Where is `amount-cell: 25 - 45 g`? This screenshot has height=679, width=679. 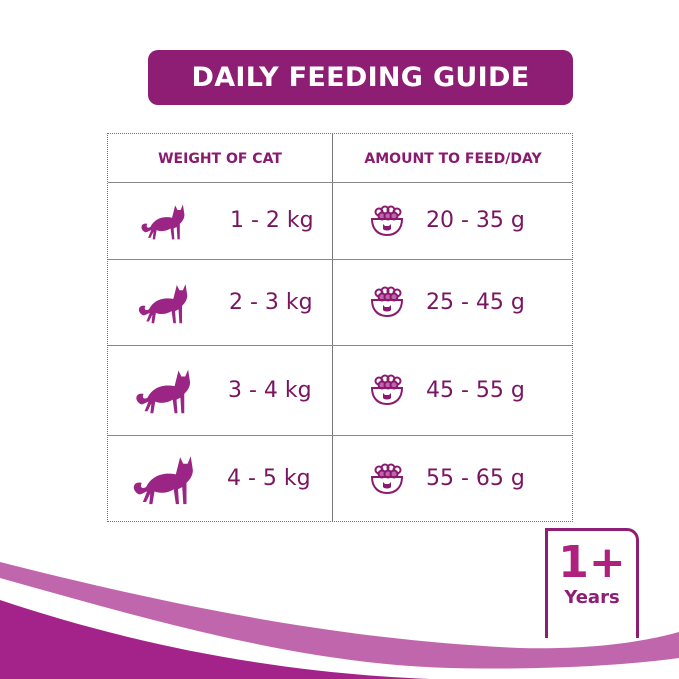
amount-cell: 25 - 45 g is located at coordinates (470, 302).